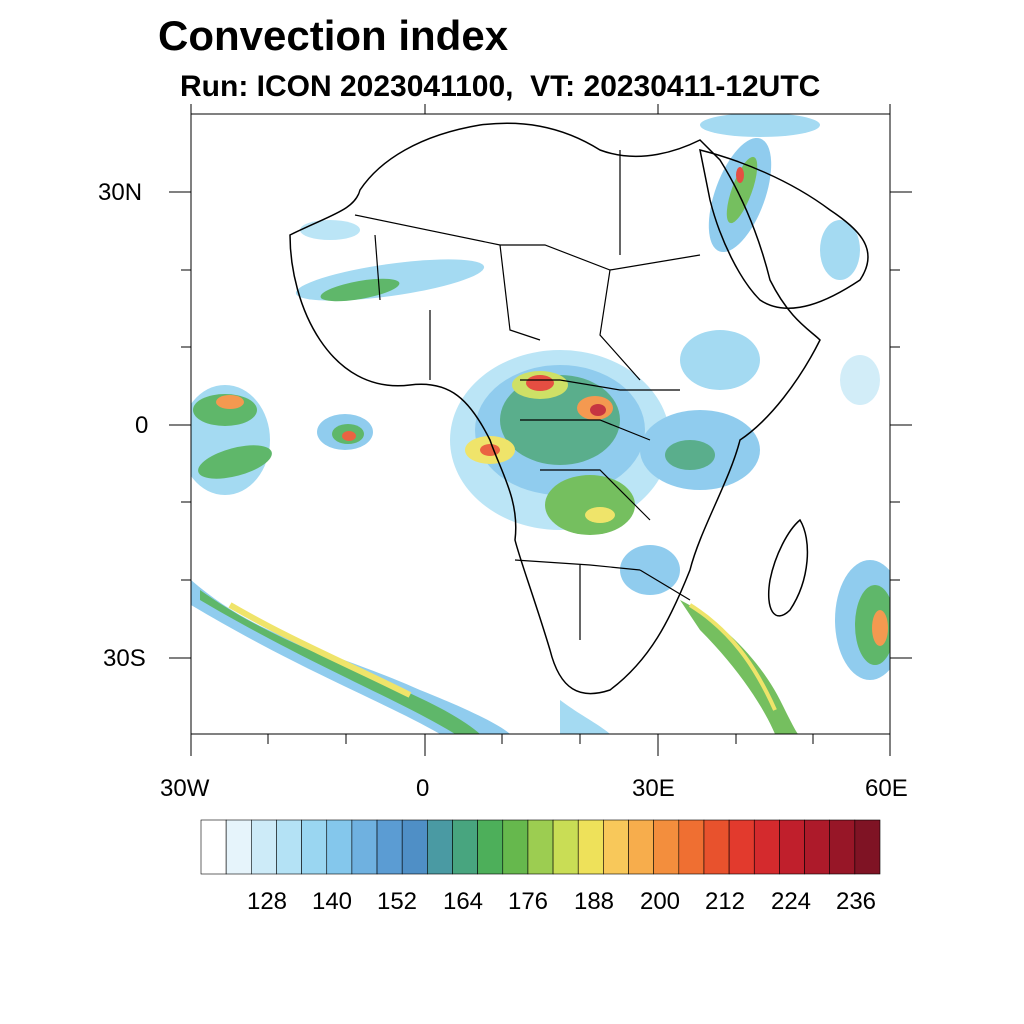  Describe the element at coordinates (142, 425) in the screenshot. I see `lat-label-0: 0` at that location.